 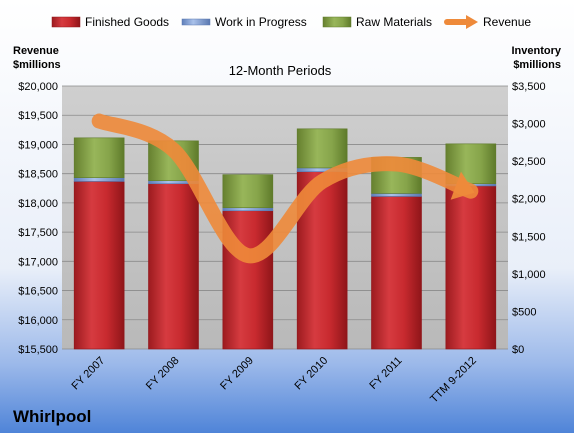 I want to click on legend-swatch-revenue-arrow, so click(x=472, y=22).